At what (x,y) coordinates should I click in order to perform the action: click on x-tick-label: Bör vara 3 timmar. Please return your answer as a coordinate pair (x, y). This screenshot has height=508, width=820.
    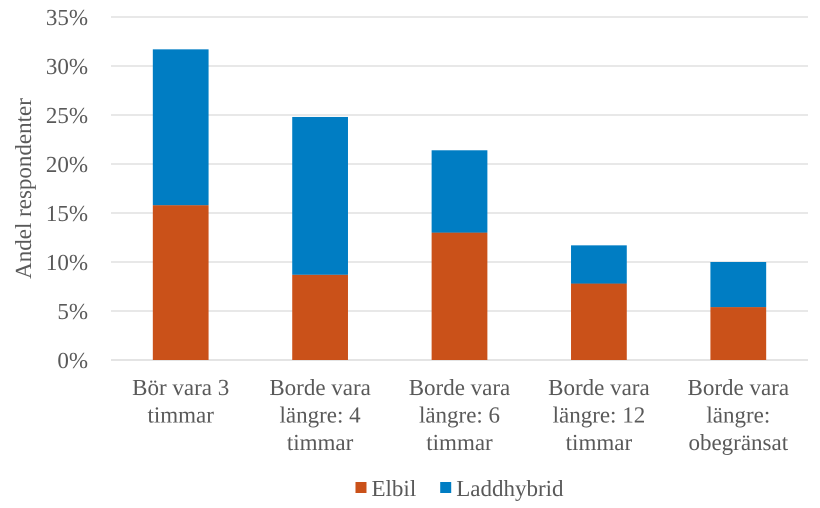
    Looking at the image, I should click on (181, 401).